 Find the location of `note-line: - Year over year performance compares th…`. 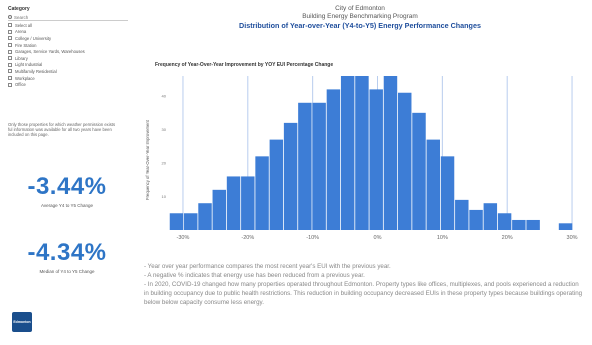

note-line: - Year over year performance compares th… is located at coordinates (267, 266).